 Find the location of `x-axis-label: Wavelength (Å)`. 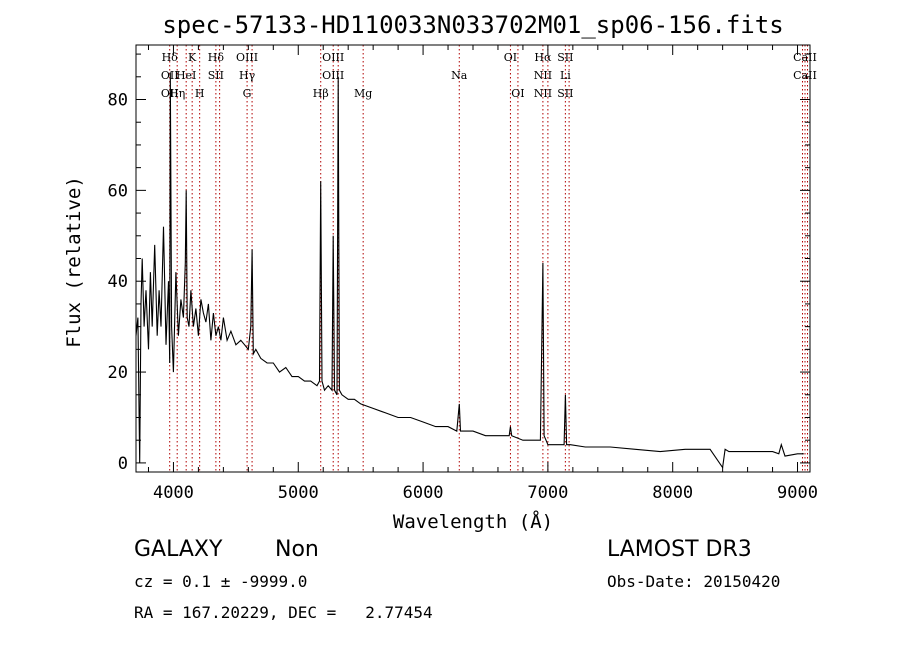

x-axis-label: Wavelength (Å) is located at coordinates (473, 521).